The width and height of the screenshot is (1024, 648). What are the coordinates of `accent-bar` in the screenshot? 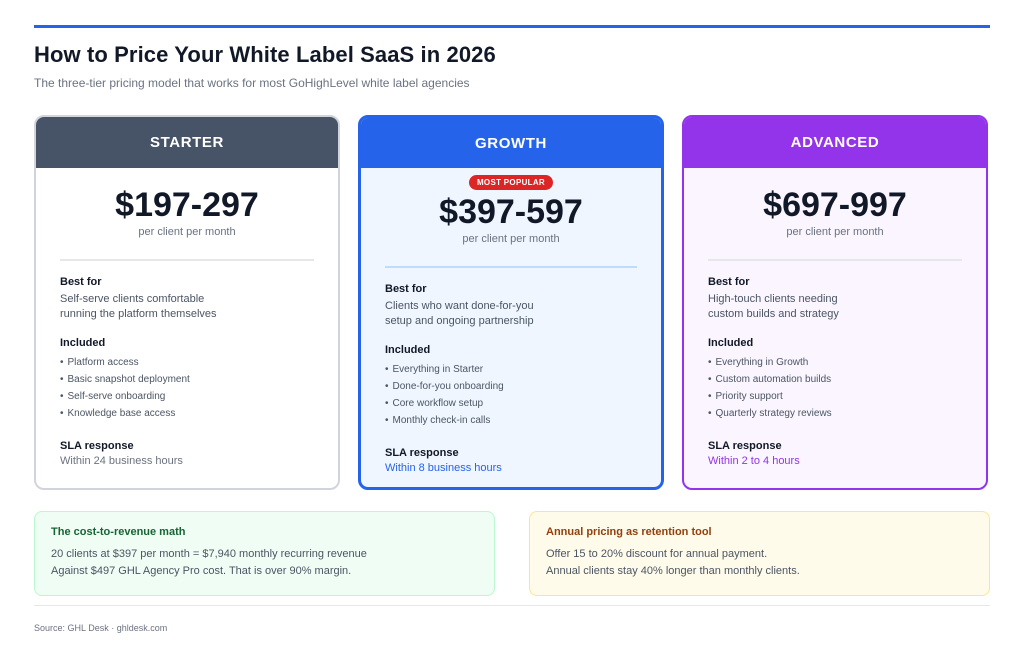 It's located at (512, 26).